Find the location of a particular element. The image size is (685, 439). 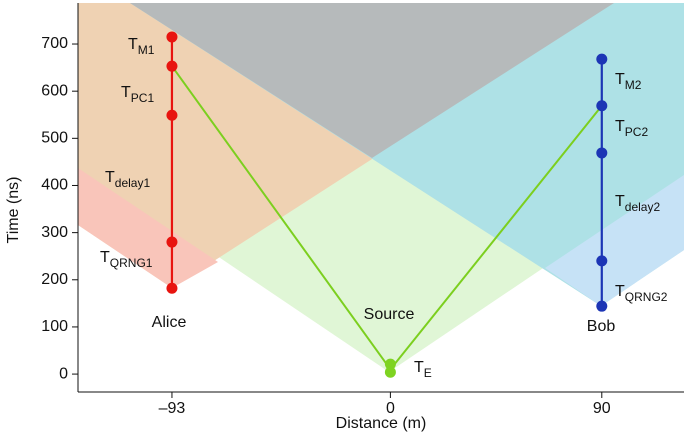

y-tick-label: 0 is located at coordinates (63, 373).